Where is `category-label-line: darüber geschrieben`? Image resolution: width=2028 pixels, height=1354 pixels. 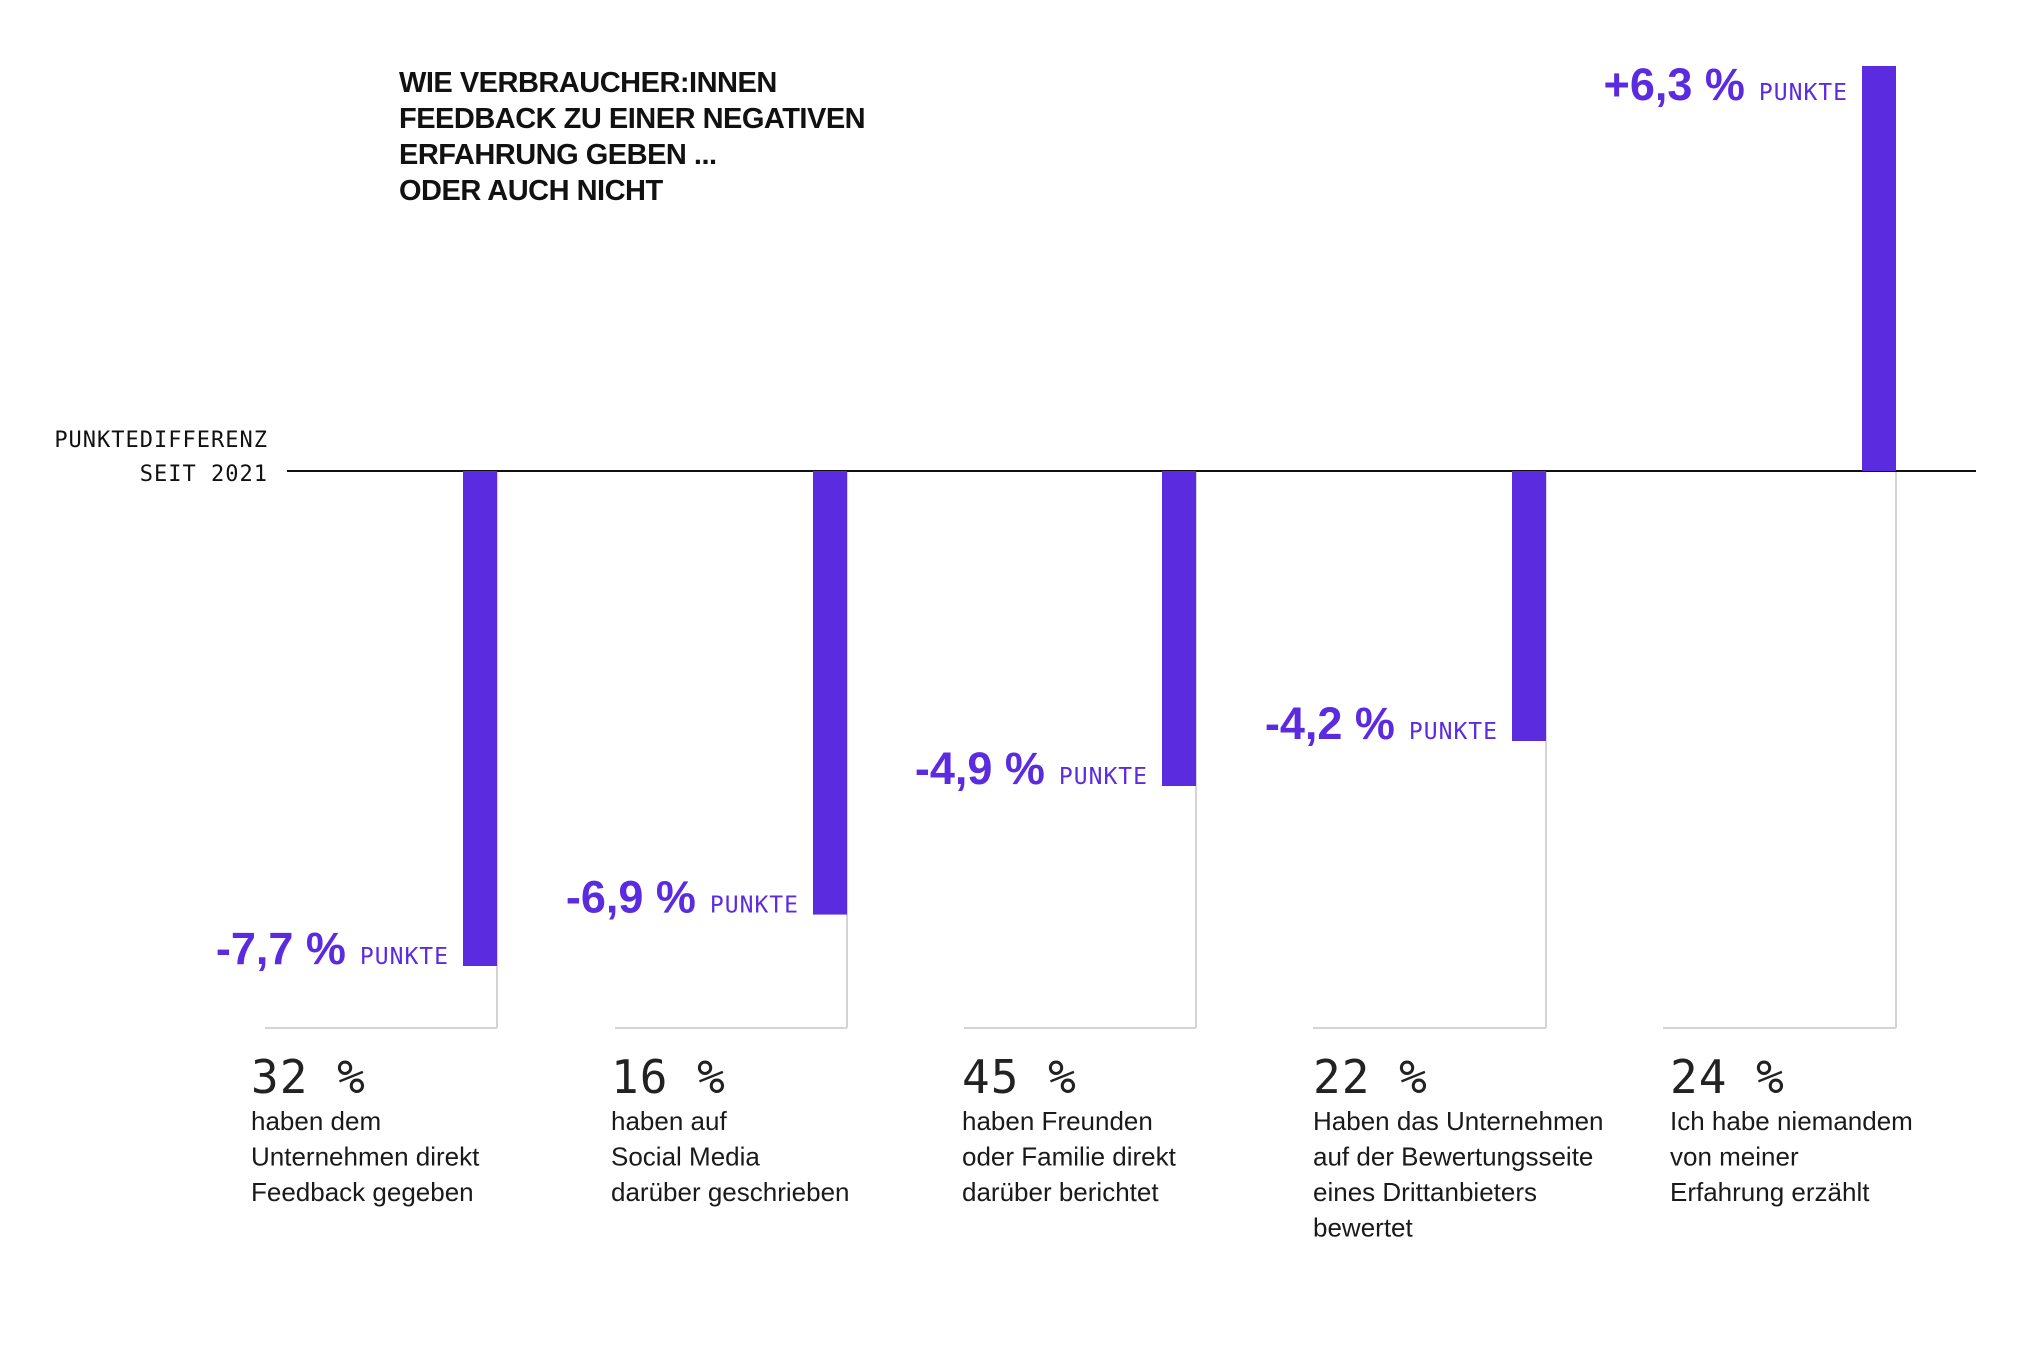
category-label-line: darüber geschrieben is located at coordinates (730, 1192).